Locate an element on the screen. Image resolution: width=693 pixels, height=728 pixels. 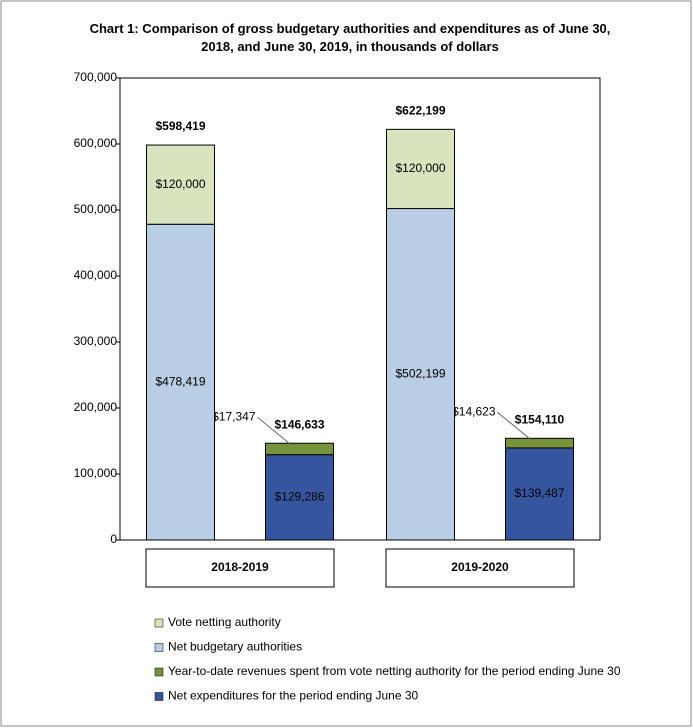
x-tick-label: 2019-2020 is located at coordinates (480, 567).